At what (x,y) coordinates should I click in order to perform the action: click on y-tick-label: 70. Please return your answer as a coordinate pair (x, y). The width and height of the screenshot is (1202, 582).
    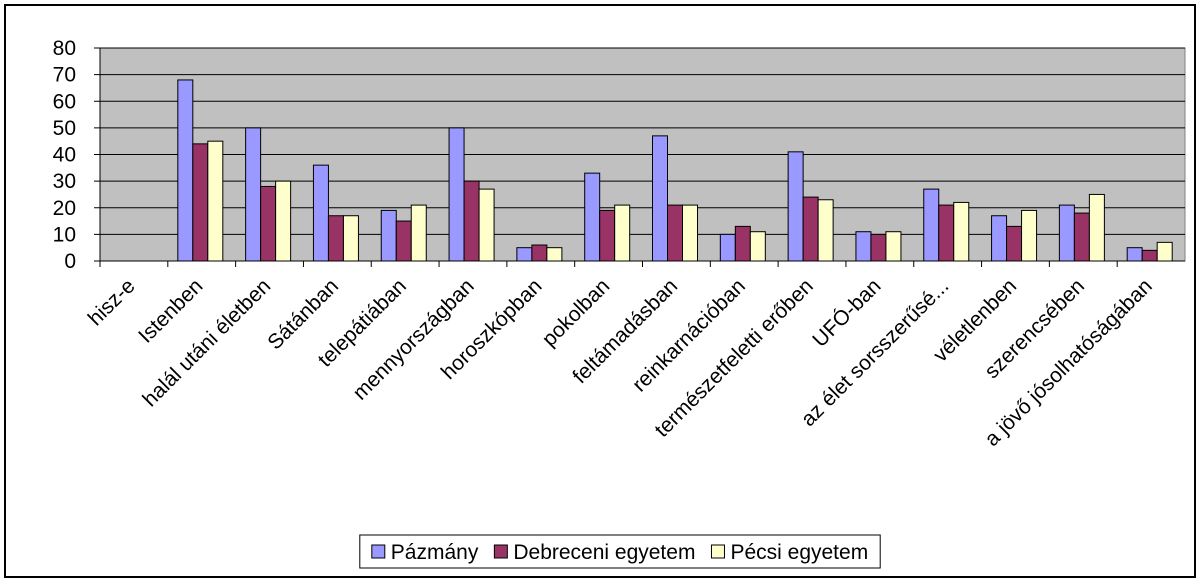
    Looking at the image, I should click on (64, 75).